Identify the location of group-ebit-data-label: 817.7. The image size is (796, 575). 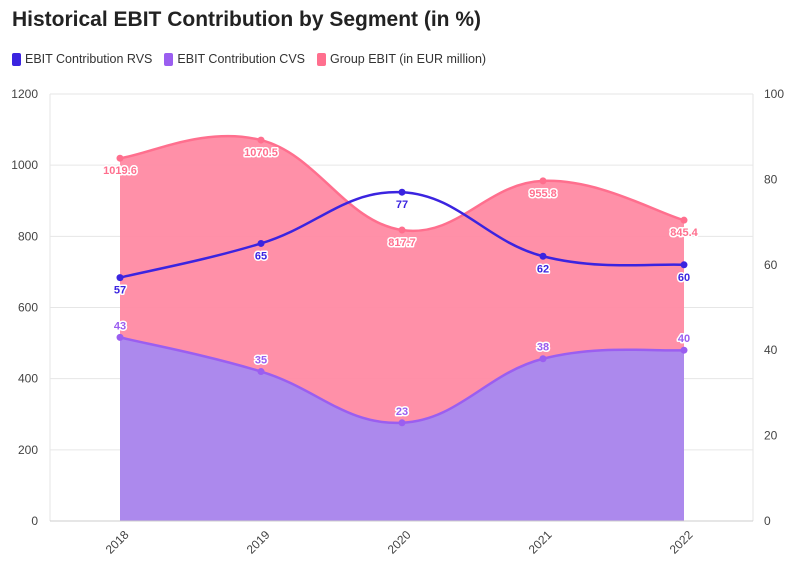
(402, 243).